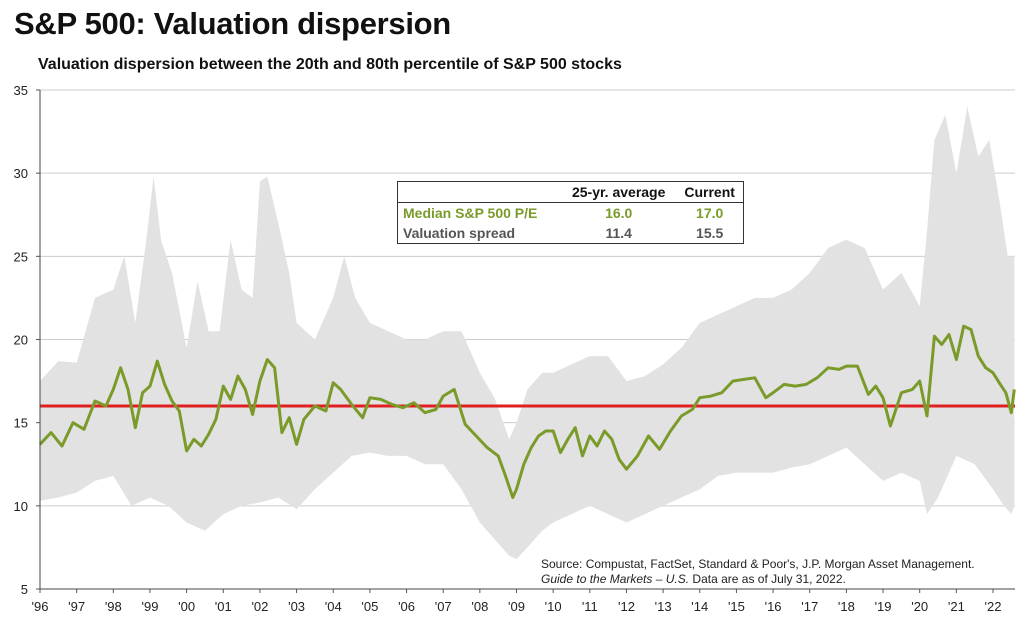 Image resolution: width=1024 pixels, height=622 pixels. Describe the element at coordinates (846, 606) in the screenshot. I see `x-tick-label: '18` at that location.